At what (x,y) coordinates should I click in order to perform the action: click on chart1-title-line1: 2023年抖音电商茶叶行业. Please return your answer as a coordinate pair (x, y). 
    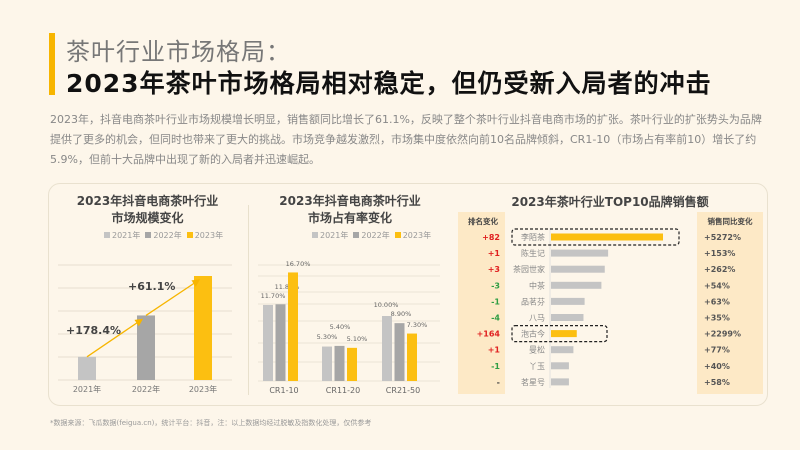
    Looking at the image, I should click on (147, 201).